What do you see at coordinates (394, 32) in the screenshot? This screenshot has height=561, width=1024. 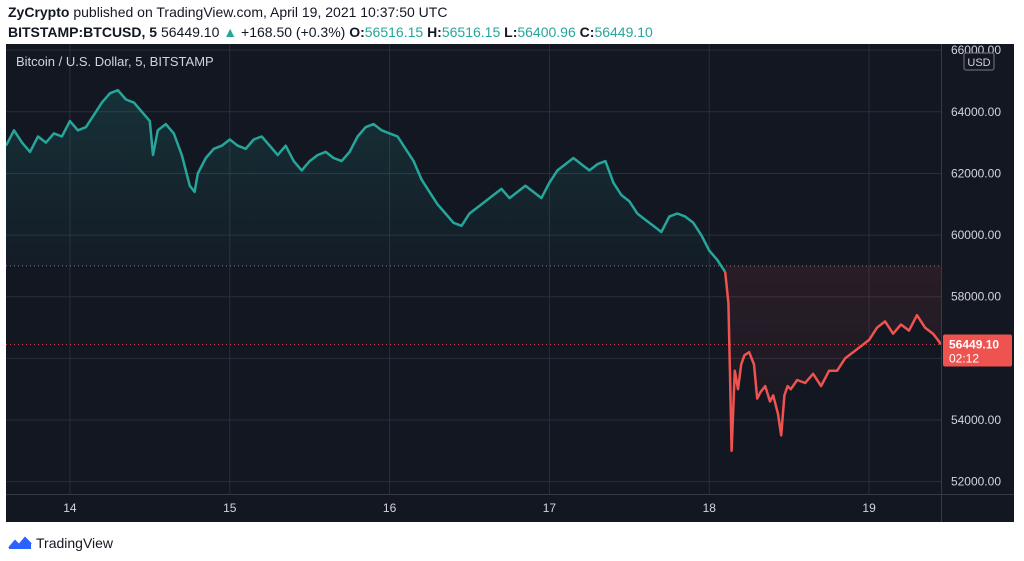 I see `open-value: 56516.15` at bounding box center [394, 32].